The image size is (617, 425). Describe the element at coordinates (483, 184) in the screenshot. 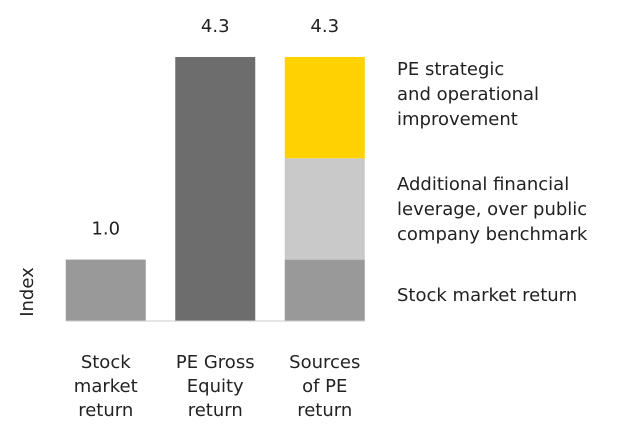

I see `legend-label: Additional financial` at that location.